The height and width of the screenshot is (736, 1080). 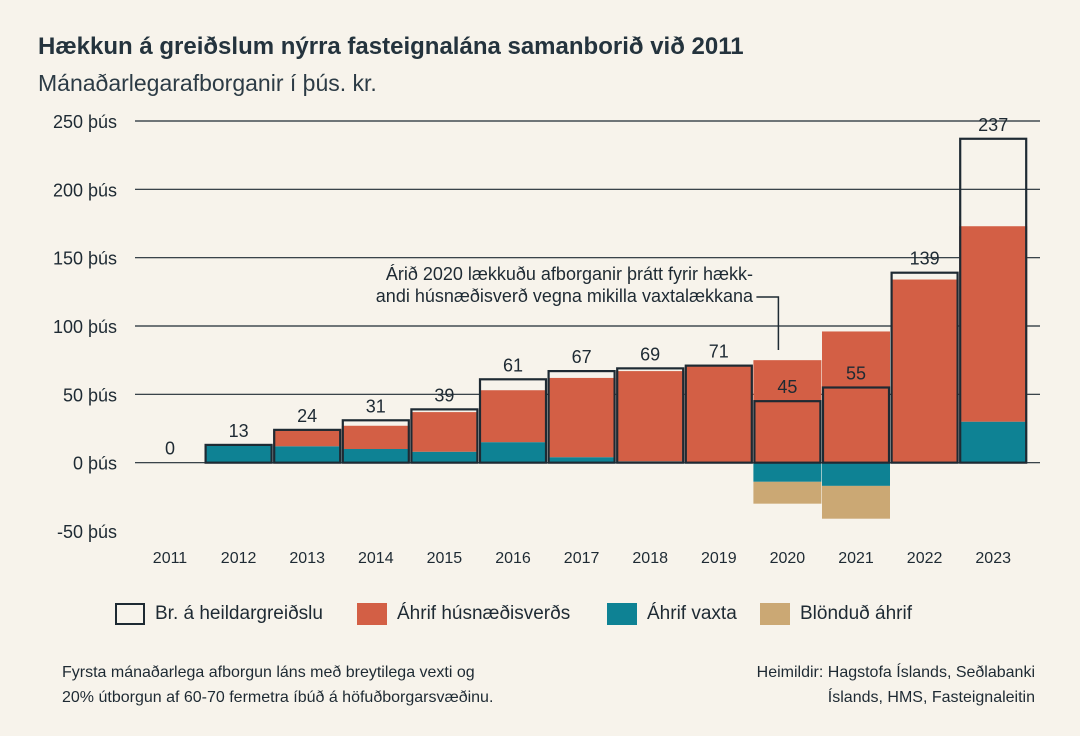 I want to click on bar-house-2018, so click(x=650, y=416).